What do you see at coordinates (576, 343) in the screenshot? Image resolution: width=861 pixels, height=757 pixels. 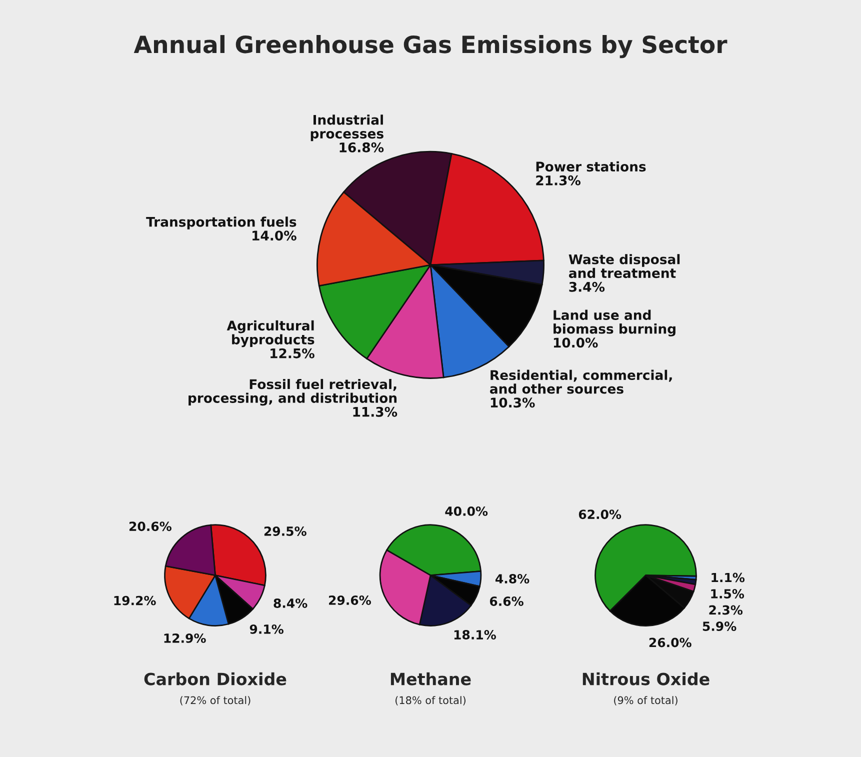 I see `data-label: 10.0%` at bounding box center [576, 343].